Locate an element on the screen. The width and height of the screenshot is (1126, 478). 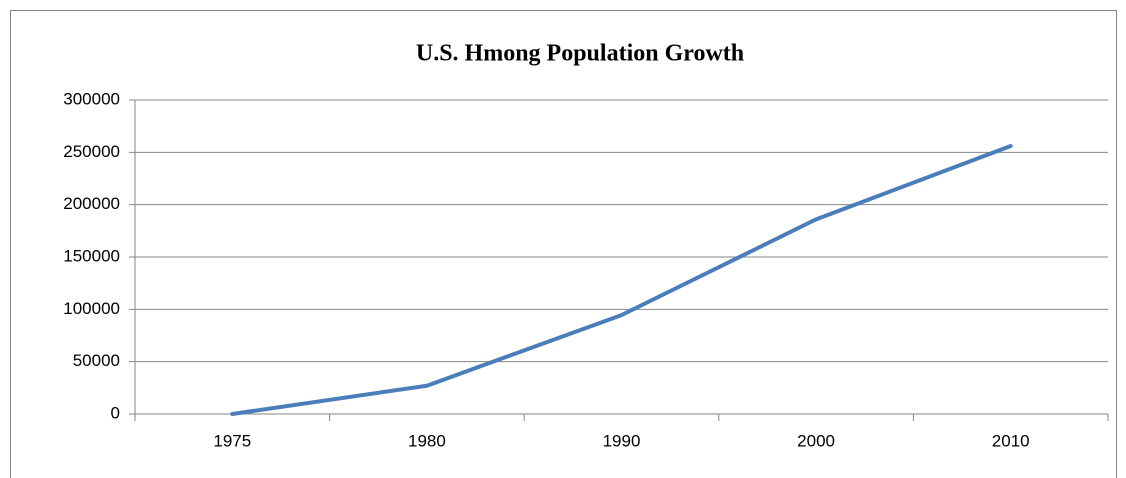
x-tick-label: 1975 is located at coordinates (232, 440).